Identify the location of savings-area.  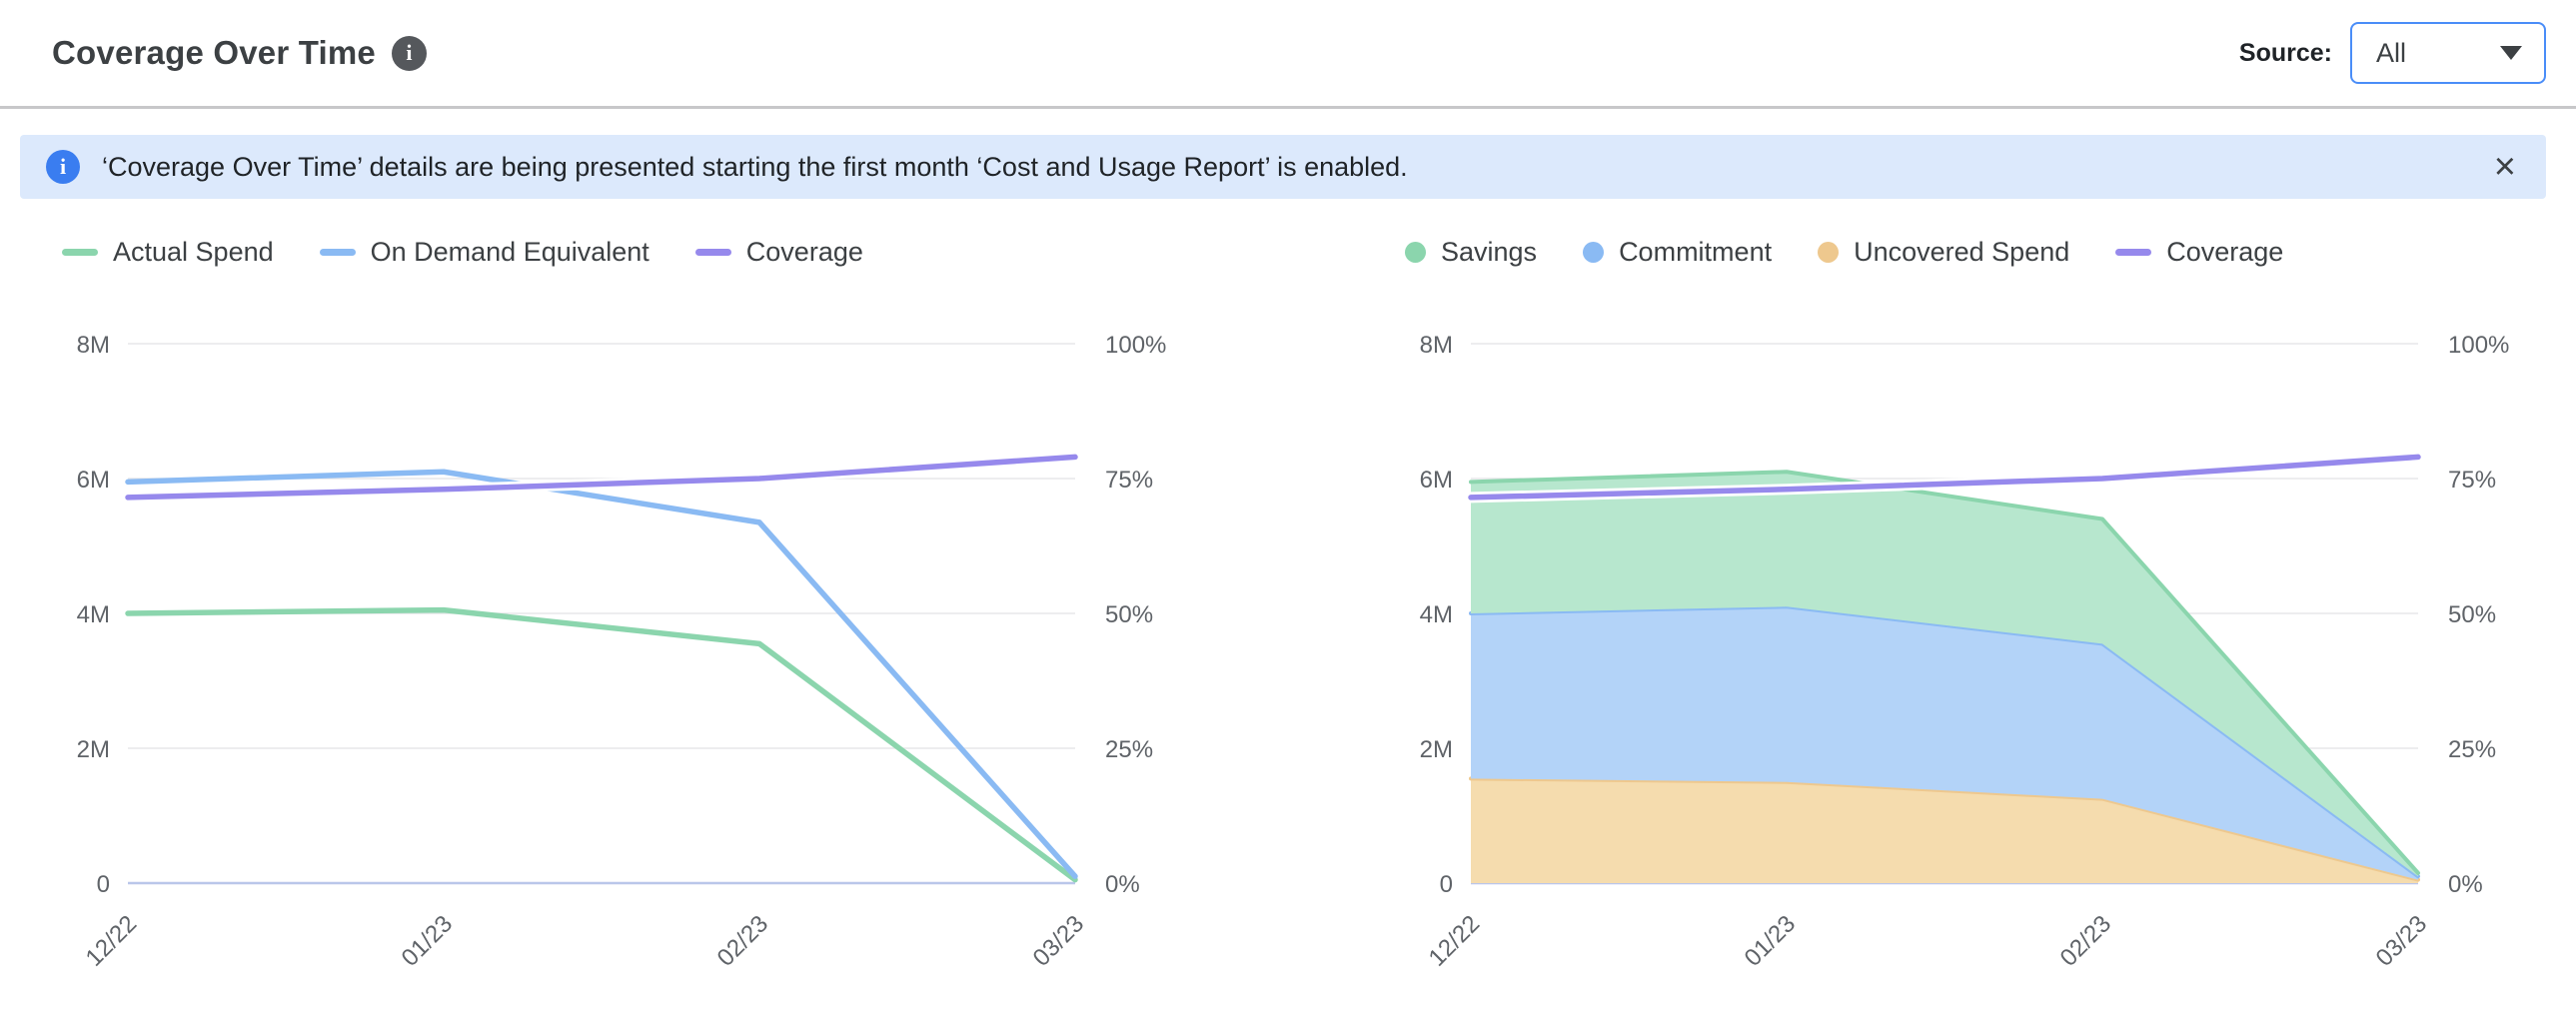
(1944, 674).